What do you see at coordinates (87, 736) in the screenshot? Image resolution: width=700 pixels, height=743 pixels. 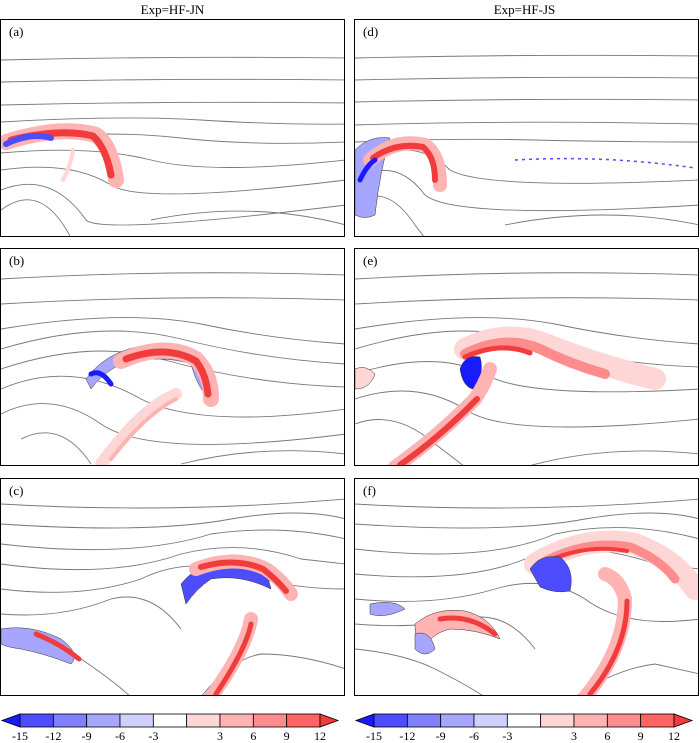 I see `colorbar-left-tick-label: -9` at bounding box center [87, 736].